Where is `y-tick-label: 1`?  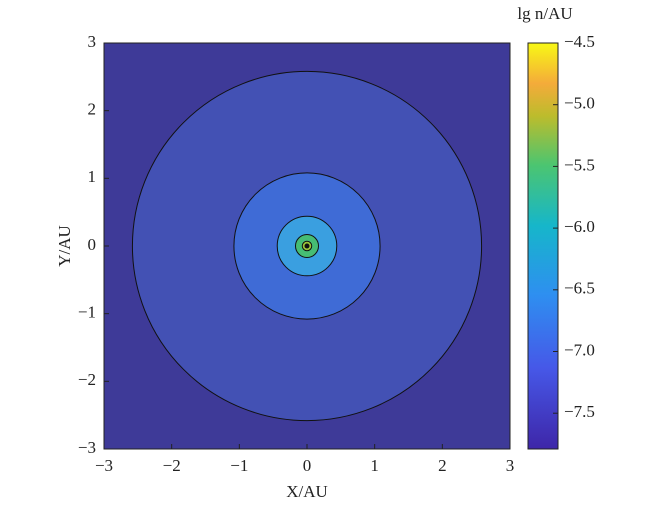 y-tick-label: 1 is located at coordinates (92, 176).